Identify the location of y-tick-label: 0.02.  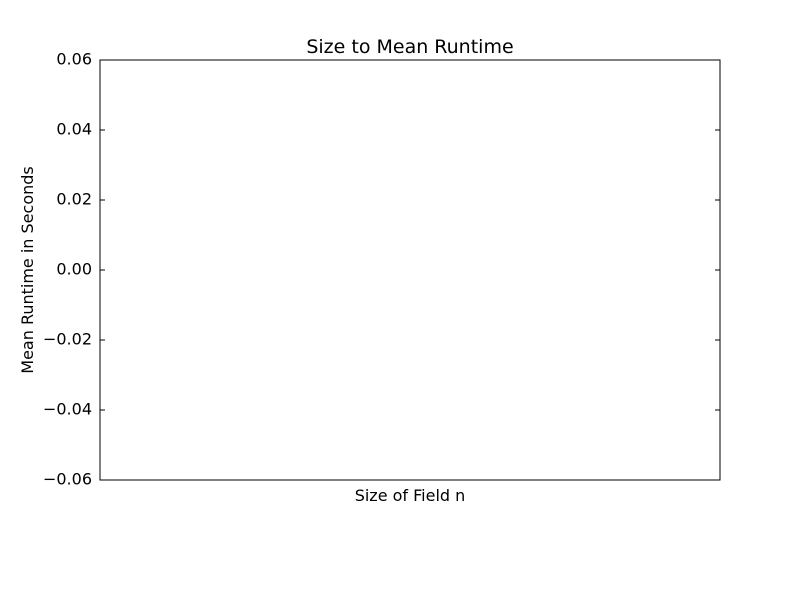
(74, 199).